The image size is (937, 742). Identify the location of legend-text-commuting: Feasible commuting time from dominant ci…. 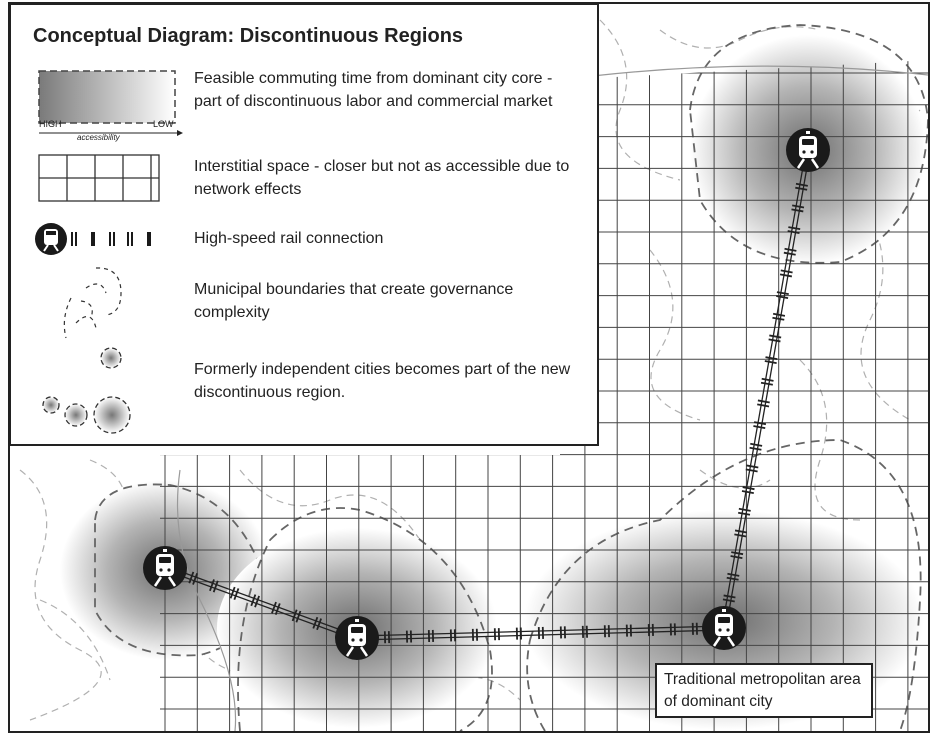
(373, 90).